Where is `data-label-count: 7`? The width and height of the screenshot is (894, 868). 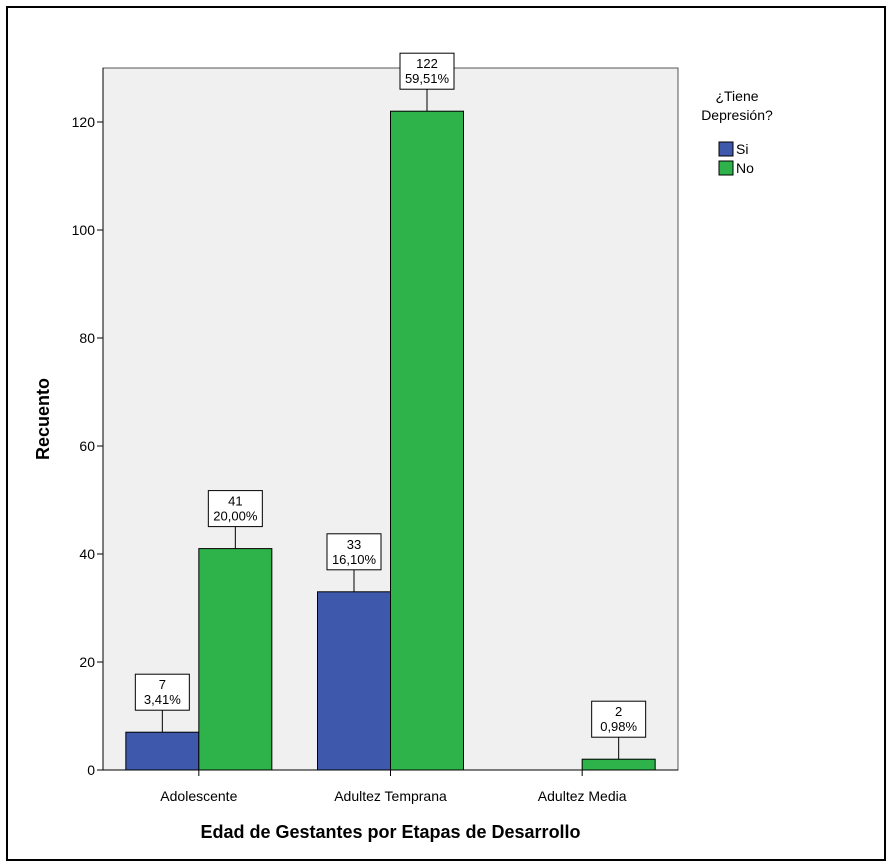
data-label-count: 7 is located at coordinates (162, 684).